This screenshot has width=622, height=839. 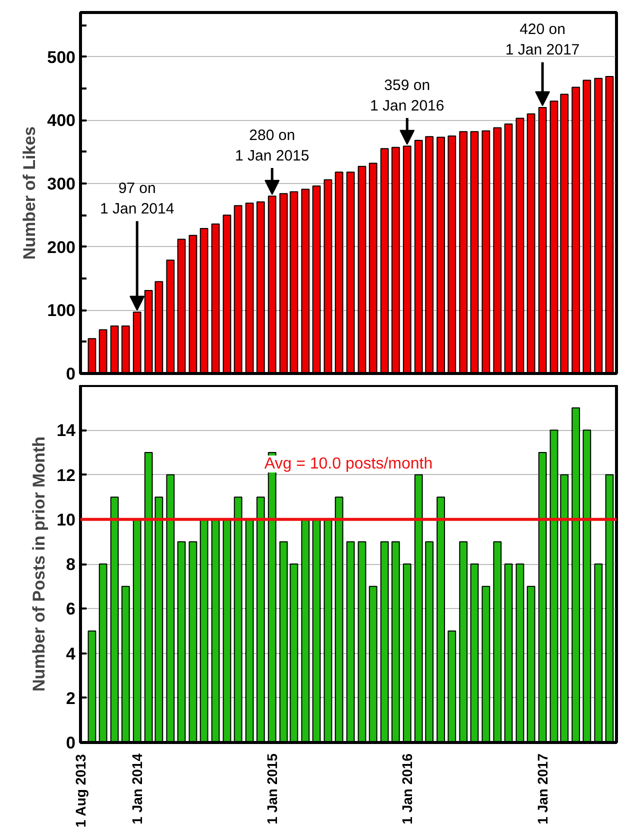 What do you see at coordinates (542, 788) in the screenshot?
I see `x-tick-label: 1 Jan 2017` at bounding box center [542, 788].